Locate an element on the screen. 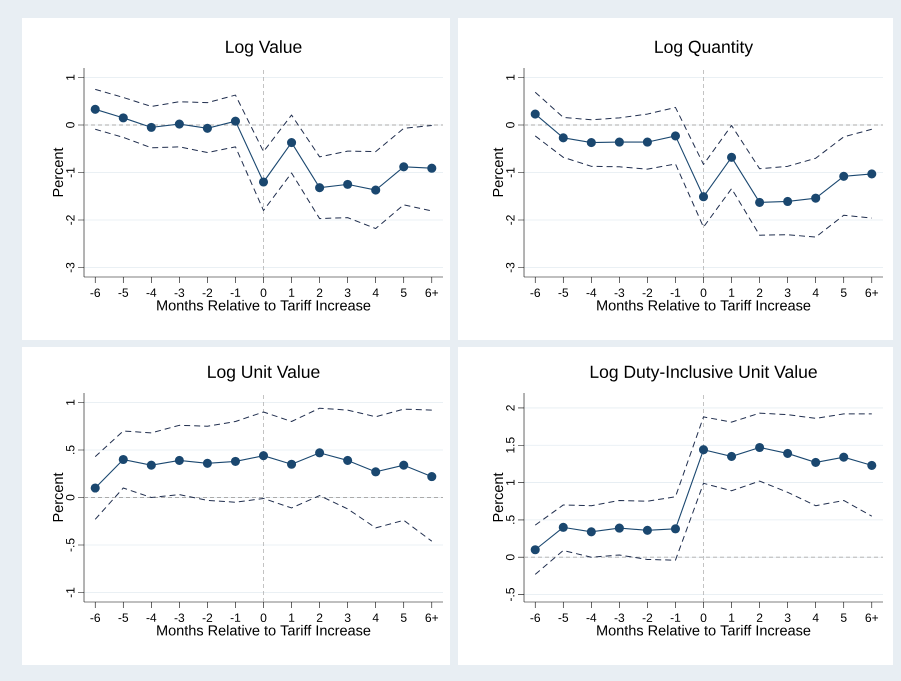  chart-title: Log Quantity is located at coordinates (704, 48).